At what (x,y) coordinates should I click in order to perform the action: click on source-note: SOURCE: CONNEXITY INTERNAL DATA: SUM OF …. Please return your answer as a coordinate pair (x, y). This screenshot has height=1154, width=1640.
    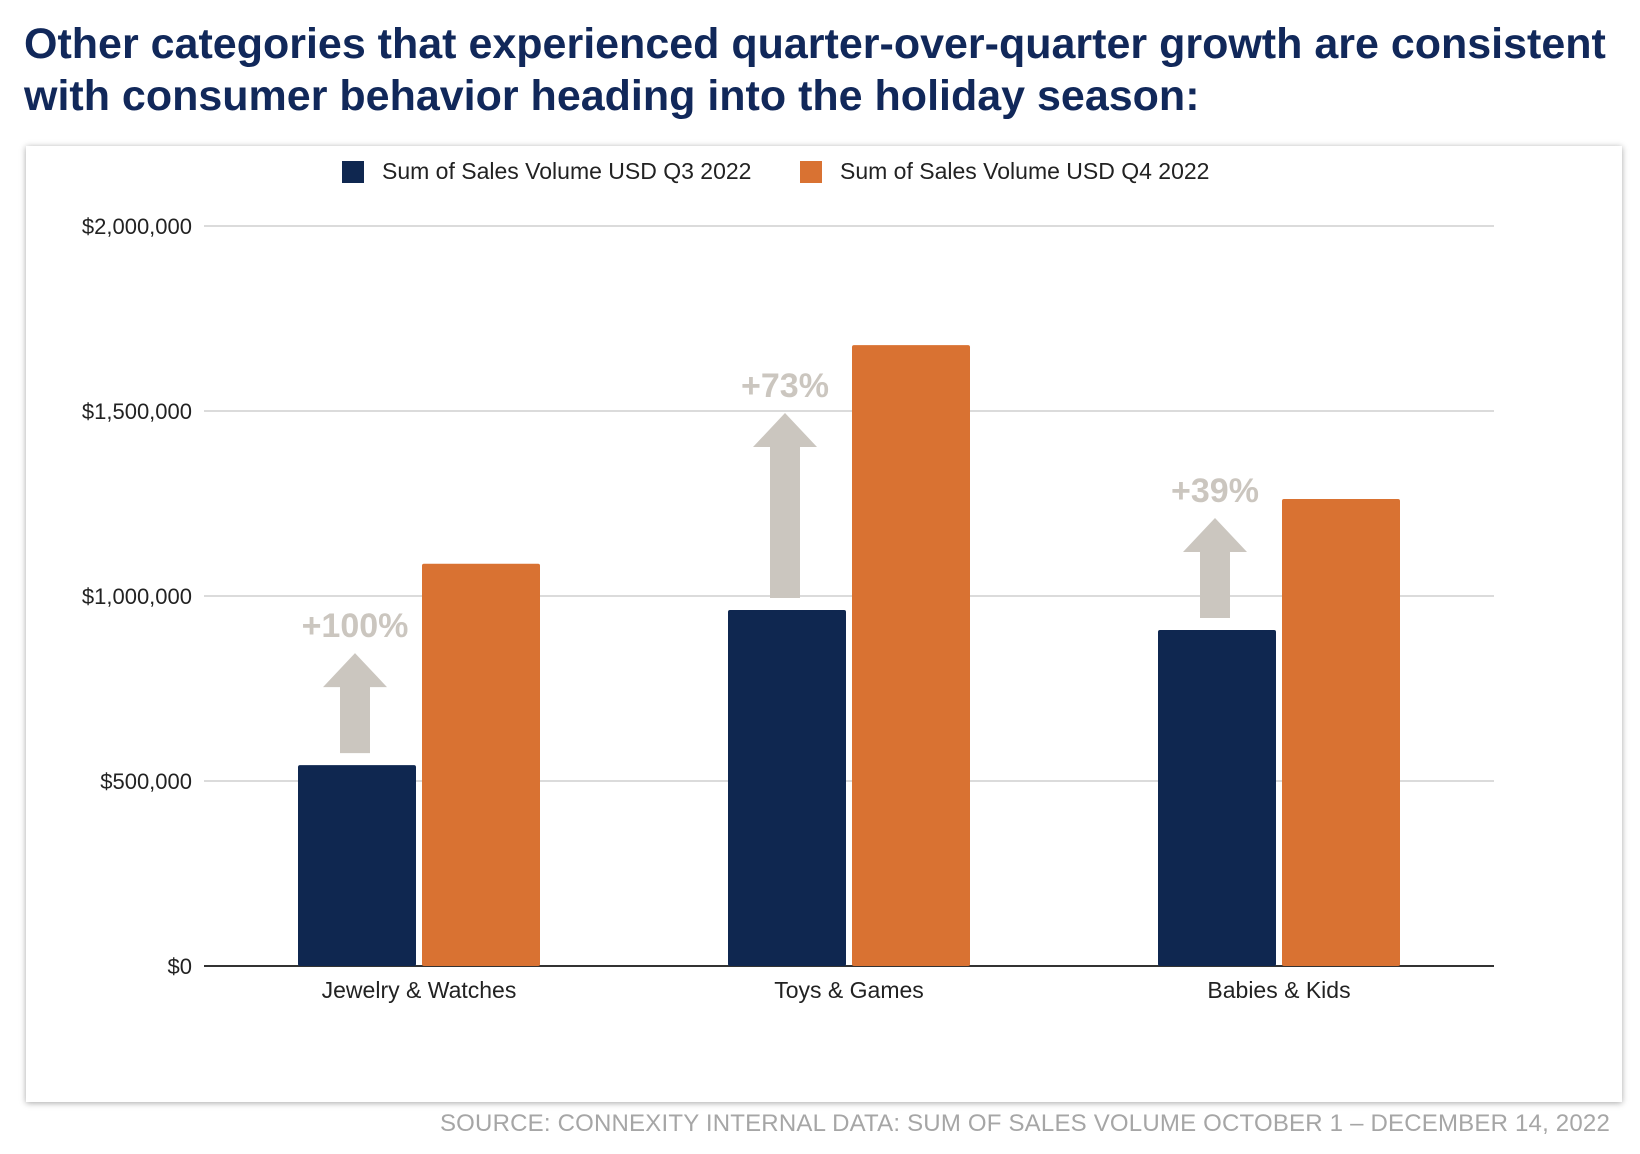
    Looking at the image, I should click on (1024, 1123).